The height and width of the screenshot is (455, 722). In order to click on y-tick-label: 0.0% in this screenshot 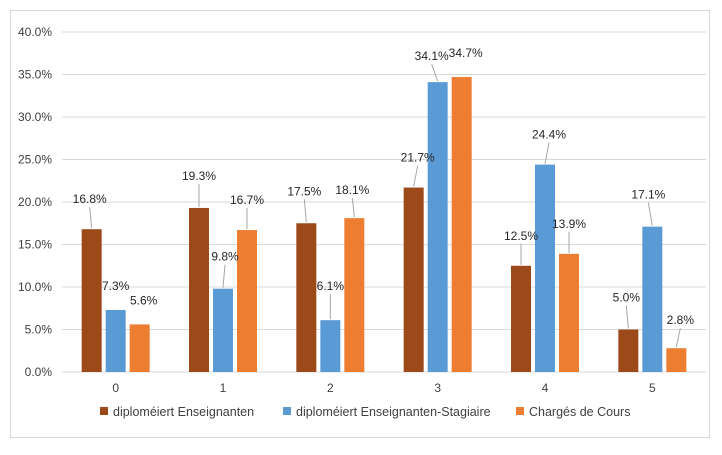, I will do `click(39, 372)`.